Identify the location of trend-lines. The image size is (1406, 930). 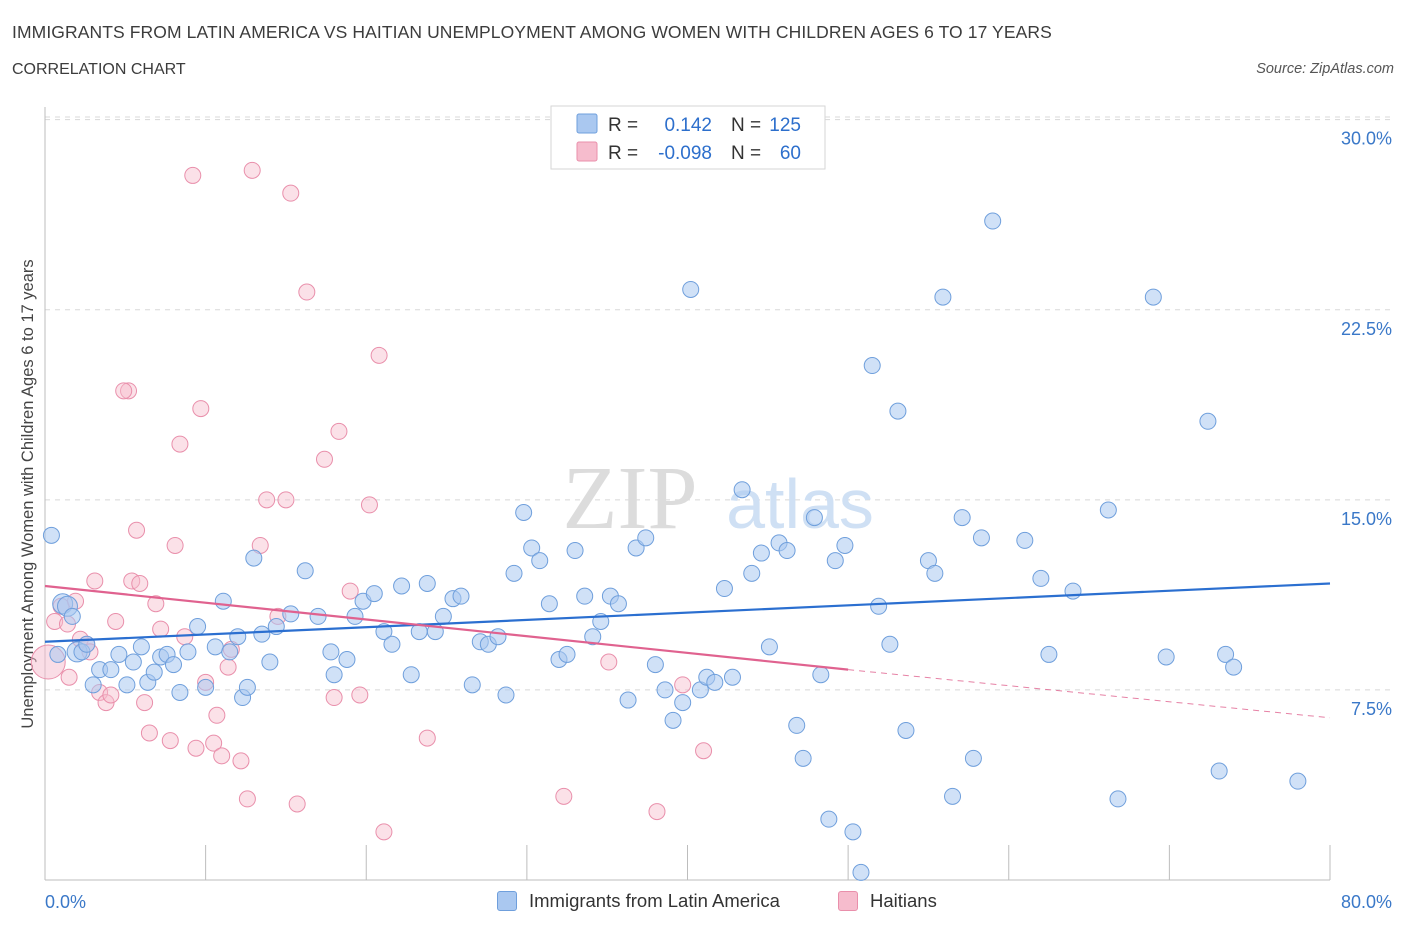
(687, 650).